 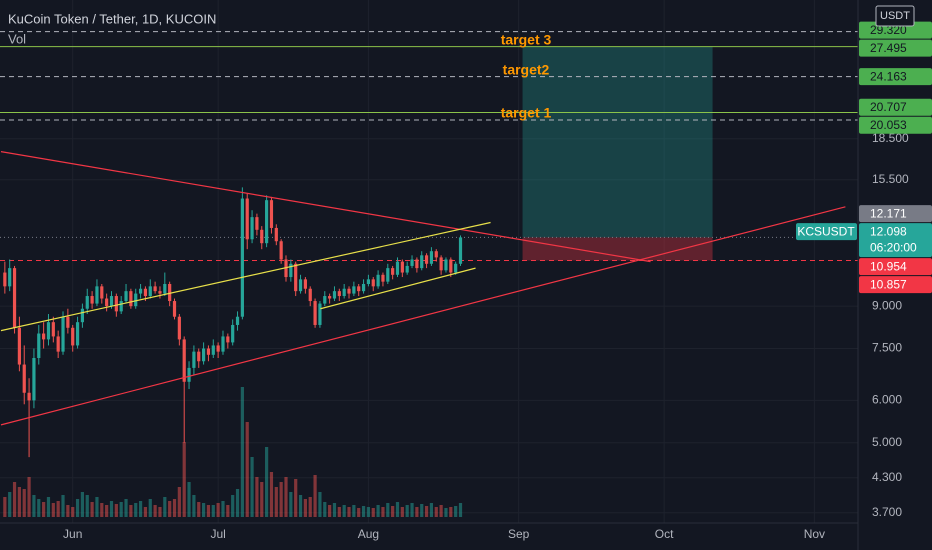 What do you see at coordinates (617, 142) in the screenshot?
I see `profit-zone` at bounding box center [617, 142].